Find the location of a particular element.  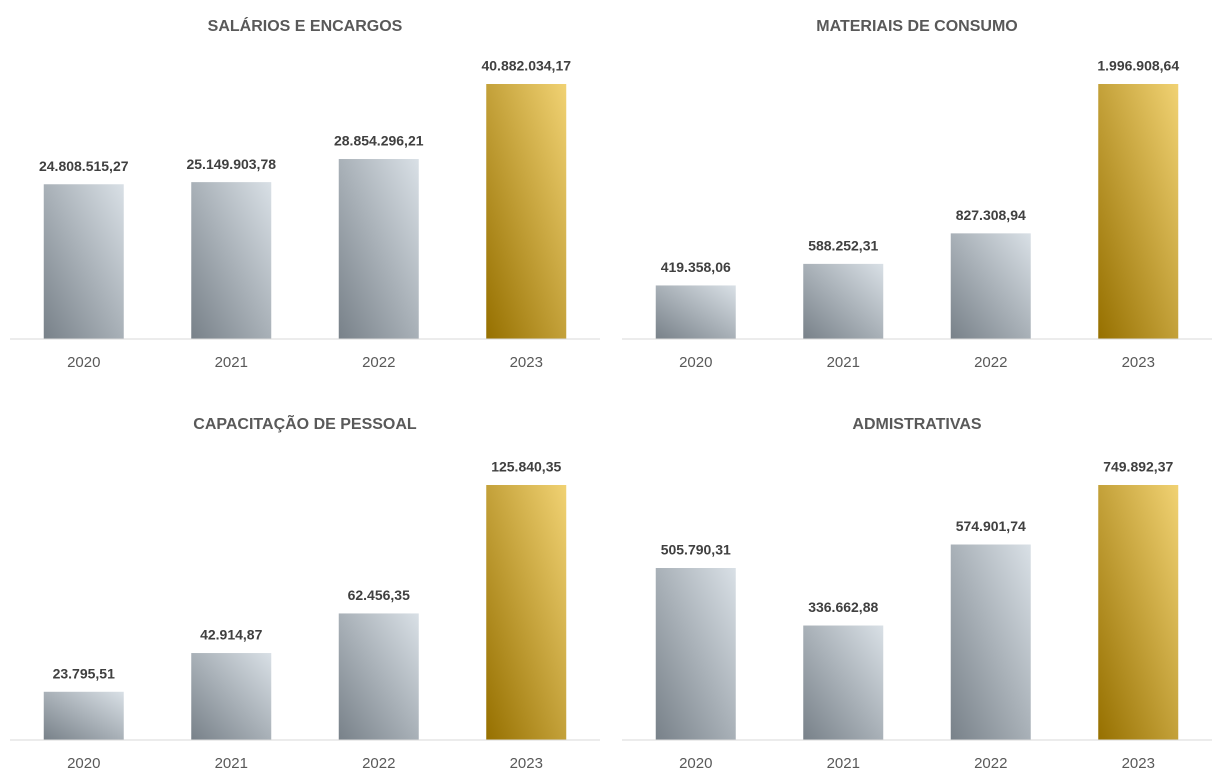

data-label: 25.149.903,78 is located at coordinates (231, 164).